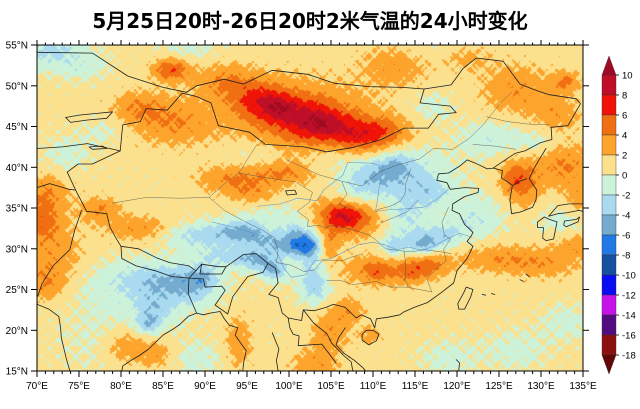  What do you see at coordinates (331, 386) in the screenshot?
I see `x-axis-label: 105°E` at bounding box center [331, 386].